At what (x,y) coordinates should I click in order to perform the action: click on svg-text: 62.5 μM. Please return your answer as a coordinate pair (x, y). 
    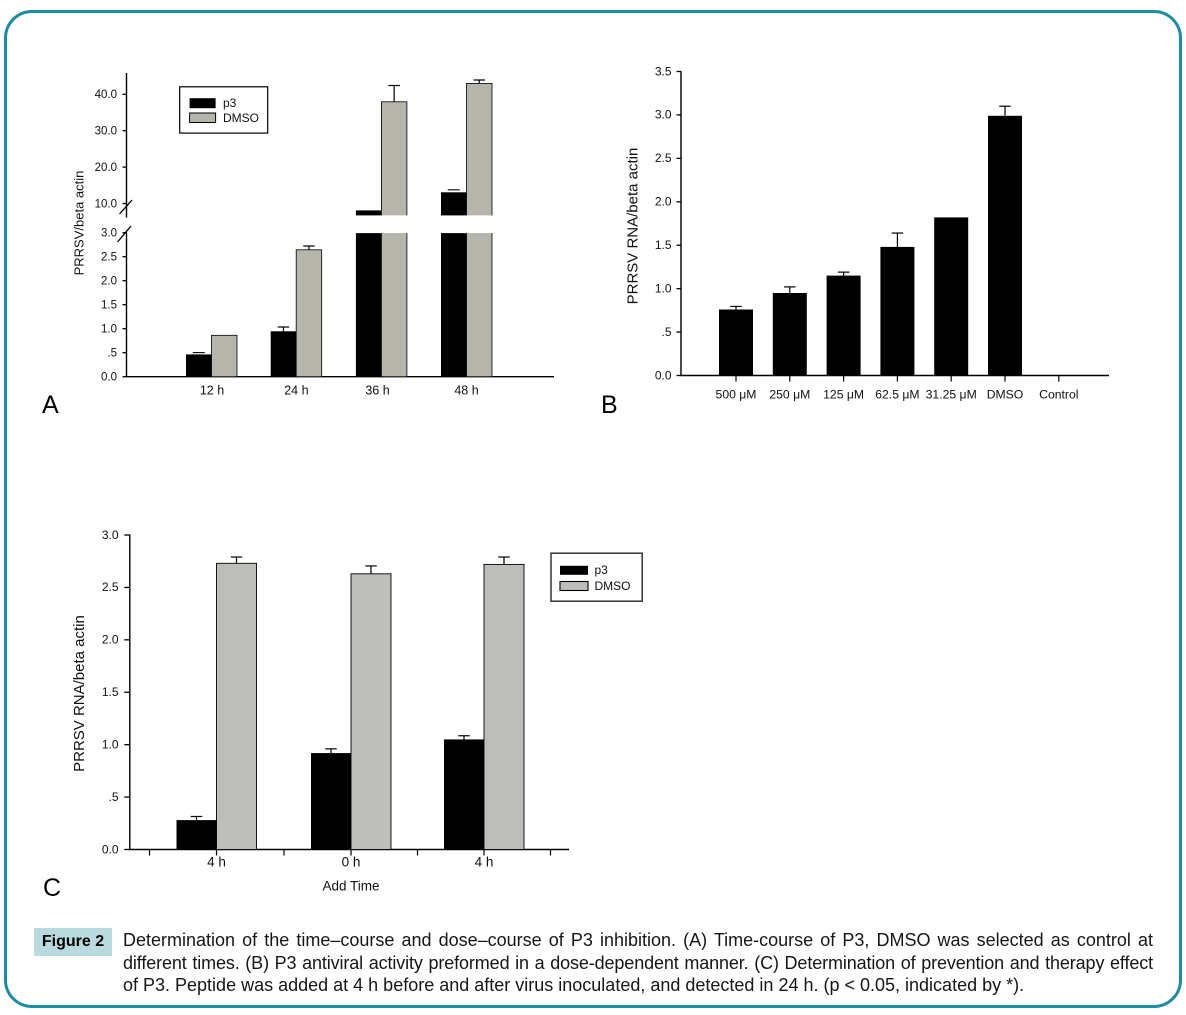
    Looking at the image, I should click on (897, 395).